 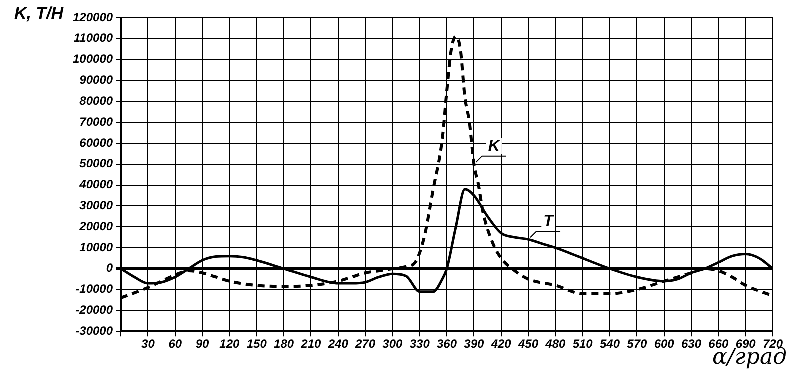 What do you see at coordinates (93, 59) in the screenshot?
I see `y-tick-label: 100000` at bounding box center [93, 59].